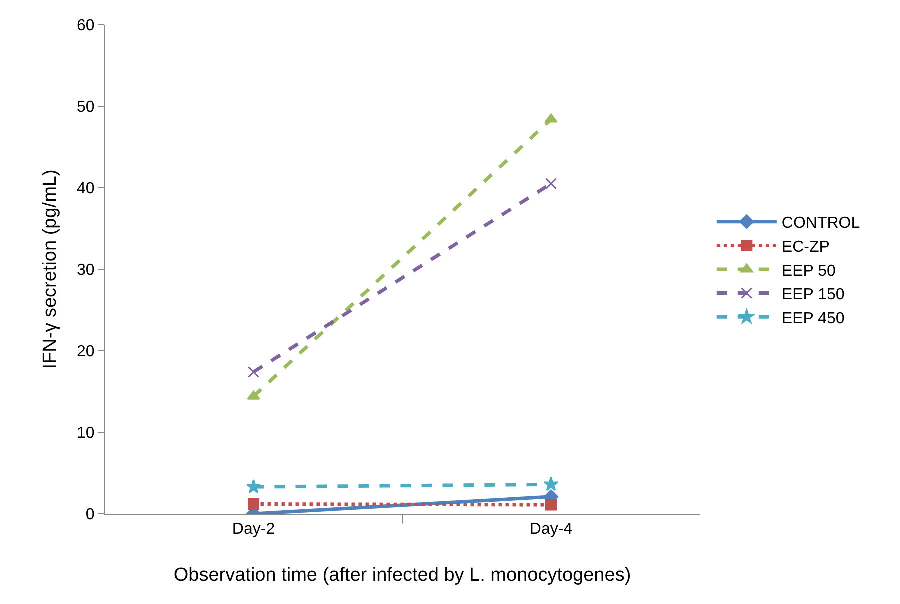  Describe the element at coordinates (90, 515) in the screenshot. I see `y-tick-label: 0` at that location.